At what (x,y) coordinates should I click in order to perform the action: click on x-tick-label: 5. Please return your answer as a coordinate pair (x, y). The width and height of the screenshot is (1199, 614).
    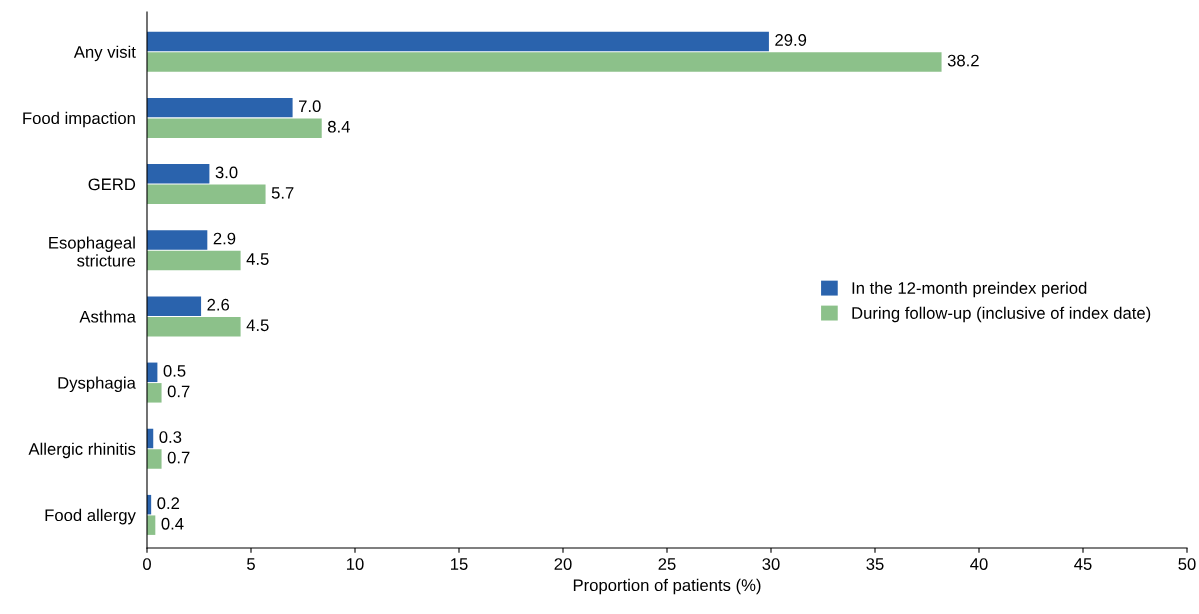
    Looking at the image, I should click on (251, 564).